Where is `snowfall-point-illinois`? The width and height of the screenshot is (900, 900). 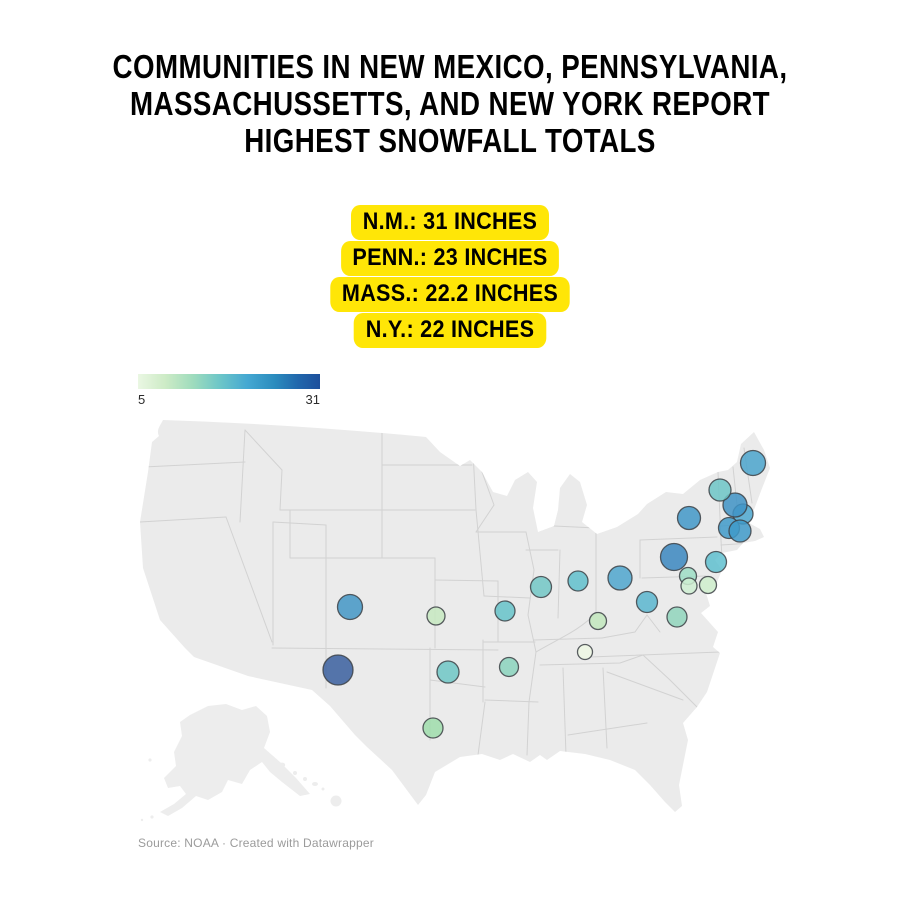 snowfall-point-illinois is located at coordinates (541, 587).